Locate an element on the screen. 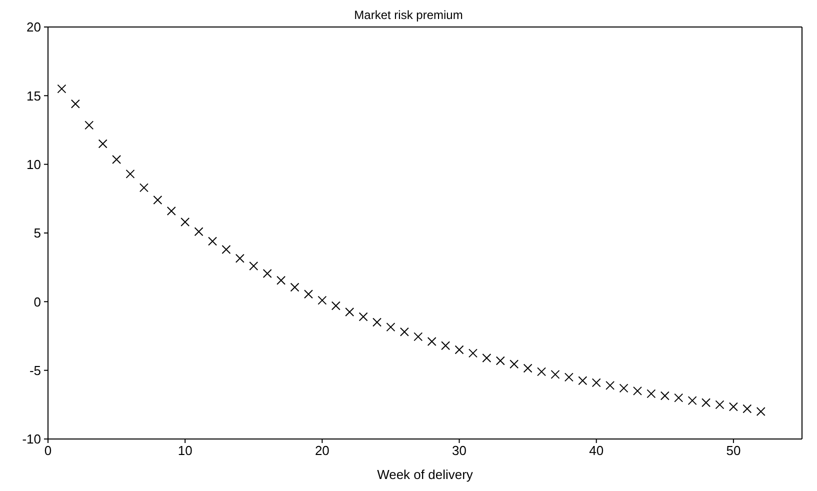 The width and height of the screenshot is (817, 491). y-tick-label: 15 is located at coordinates (33, 96).